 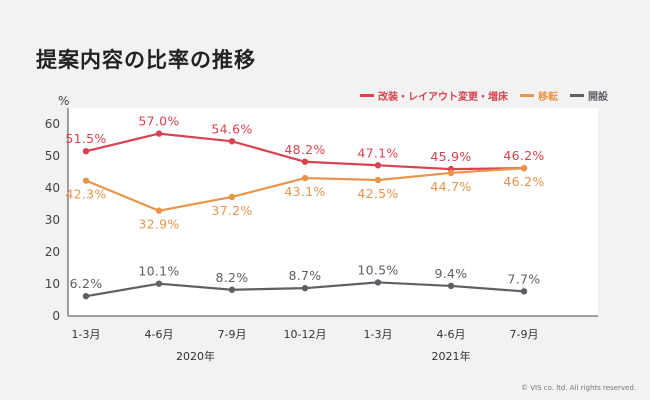 What do you see at coordinates (598, 97) in the screenshot?
I see `legend-label-opening: 開設` at bounding box center [598, 97].